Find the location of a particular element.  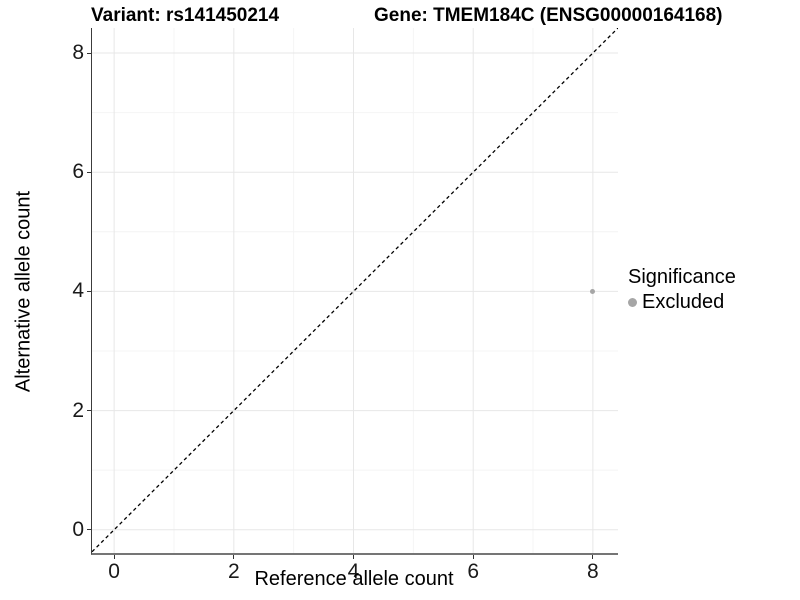

x-tick-label: 4 is located at coordinates (353, 571).